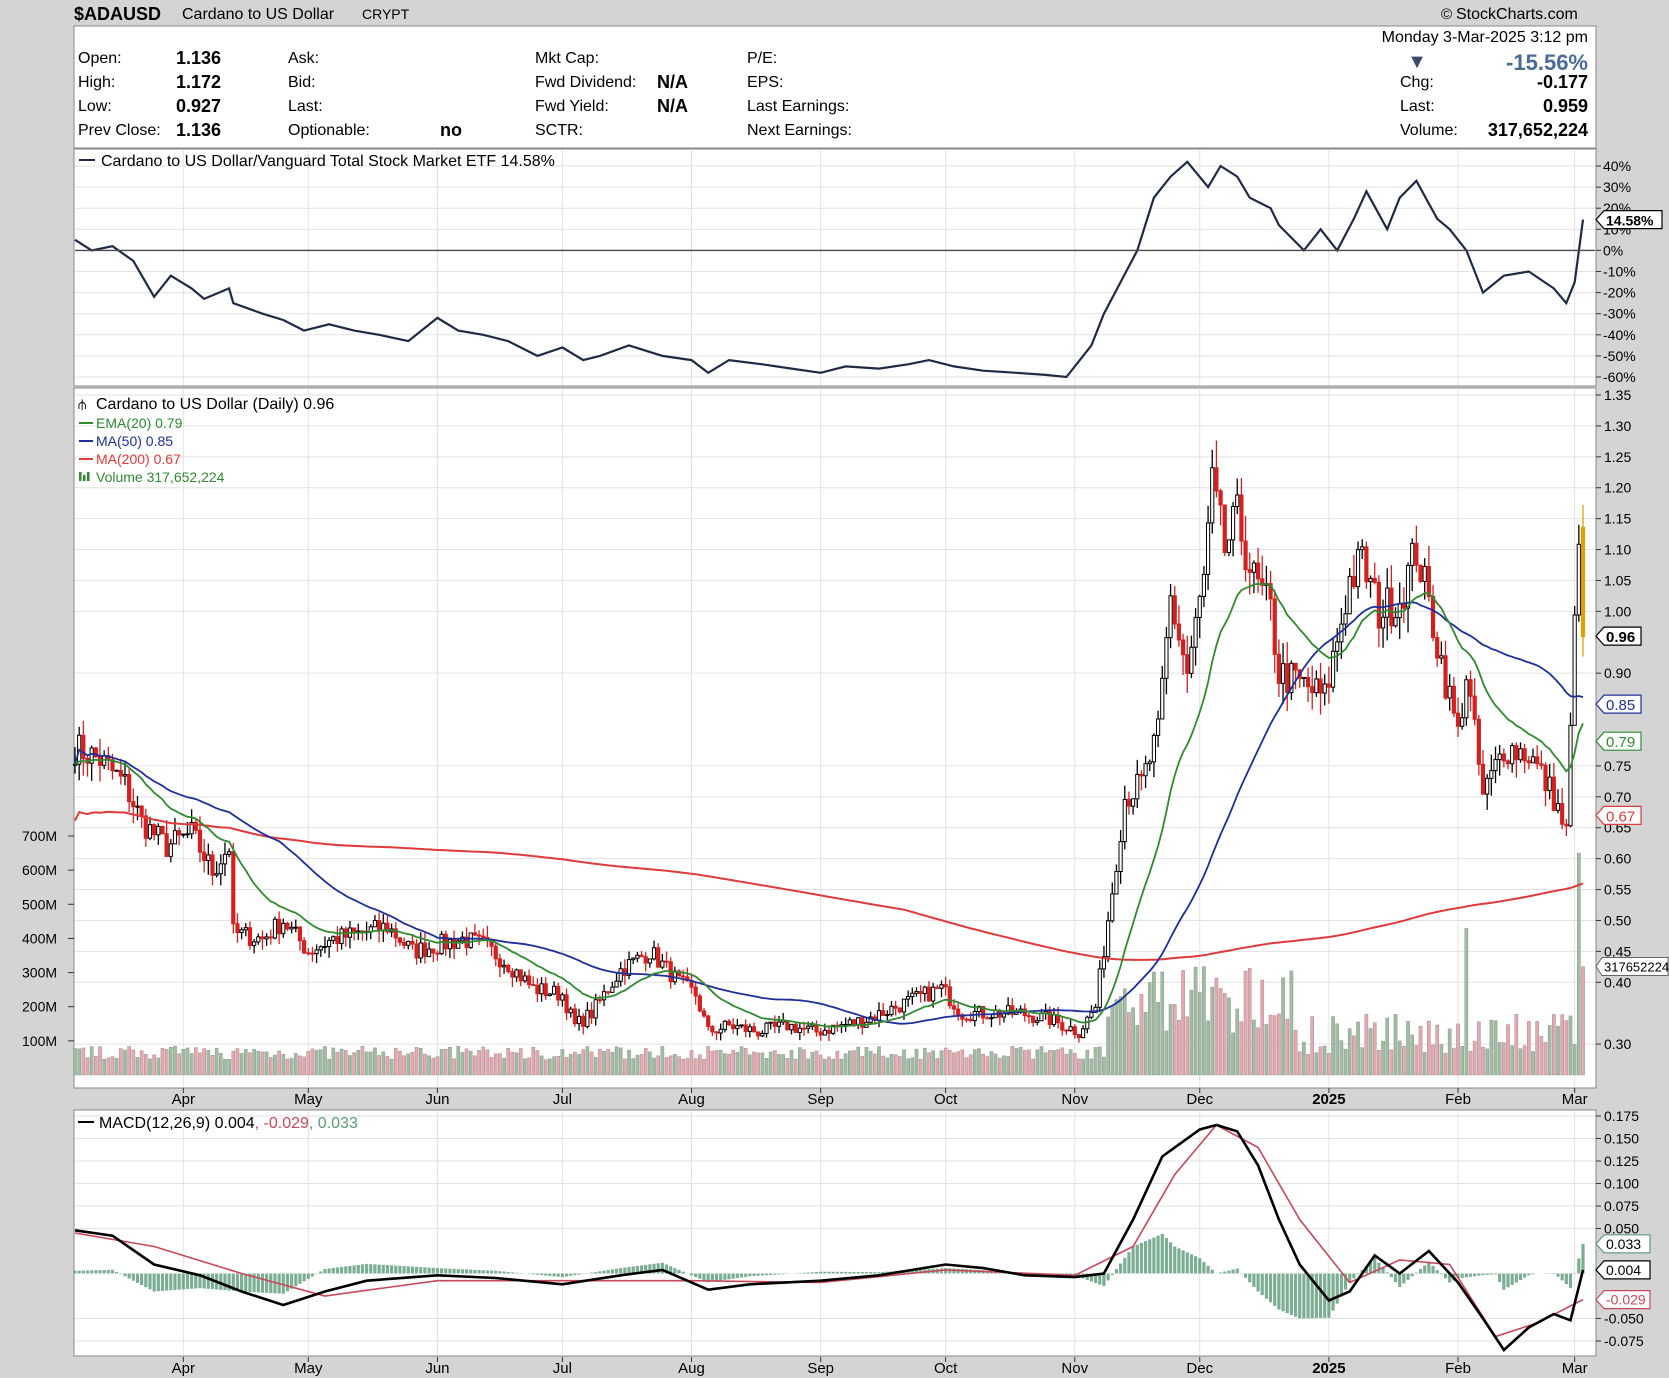 This screenshot has height=1378, width=1669. What do you see at coordinates (1624, 1341) in the screenshot?
I see `macd-y-tick-label: -0.075` at bounding box center [1624, 1341].